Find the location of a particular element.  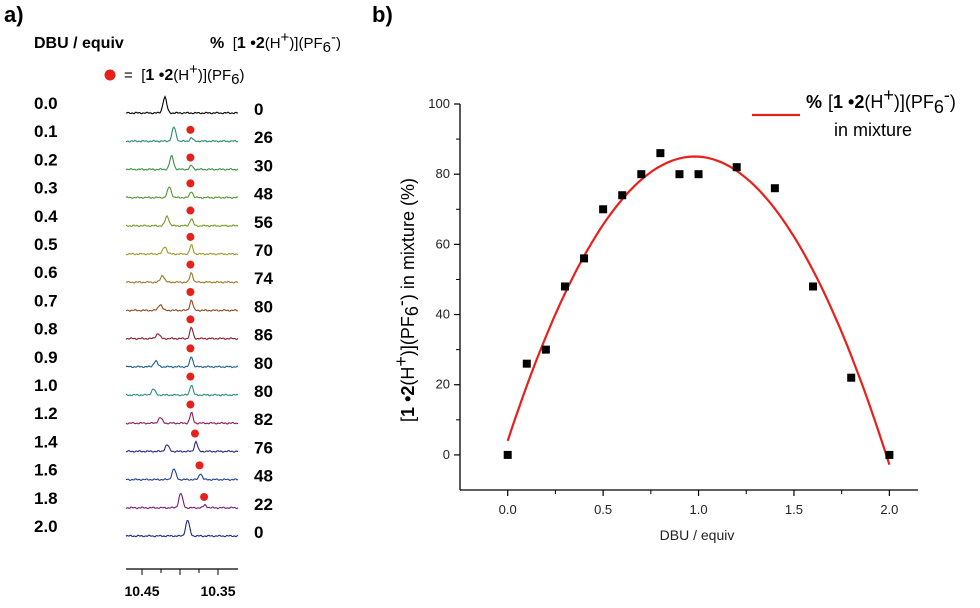

equiv-label: 1.0 is located at coordinates (46, 385).